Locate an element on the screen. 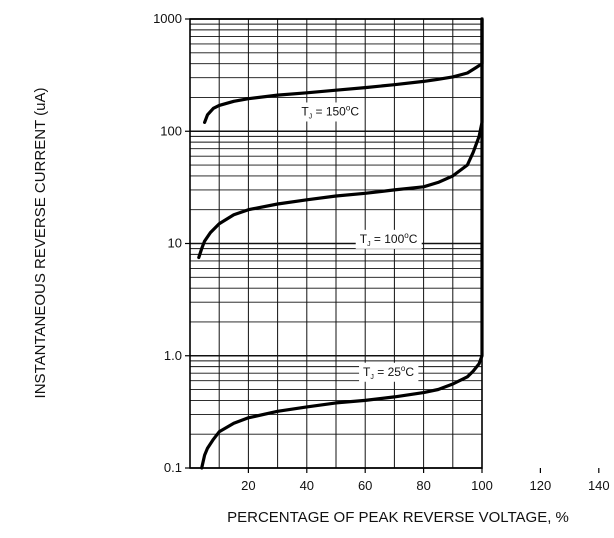  x-tick-label: 140 is located at coordinates (599, 485).